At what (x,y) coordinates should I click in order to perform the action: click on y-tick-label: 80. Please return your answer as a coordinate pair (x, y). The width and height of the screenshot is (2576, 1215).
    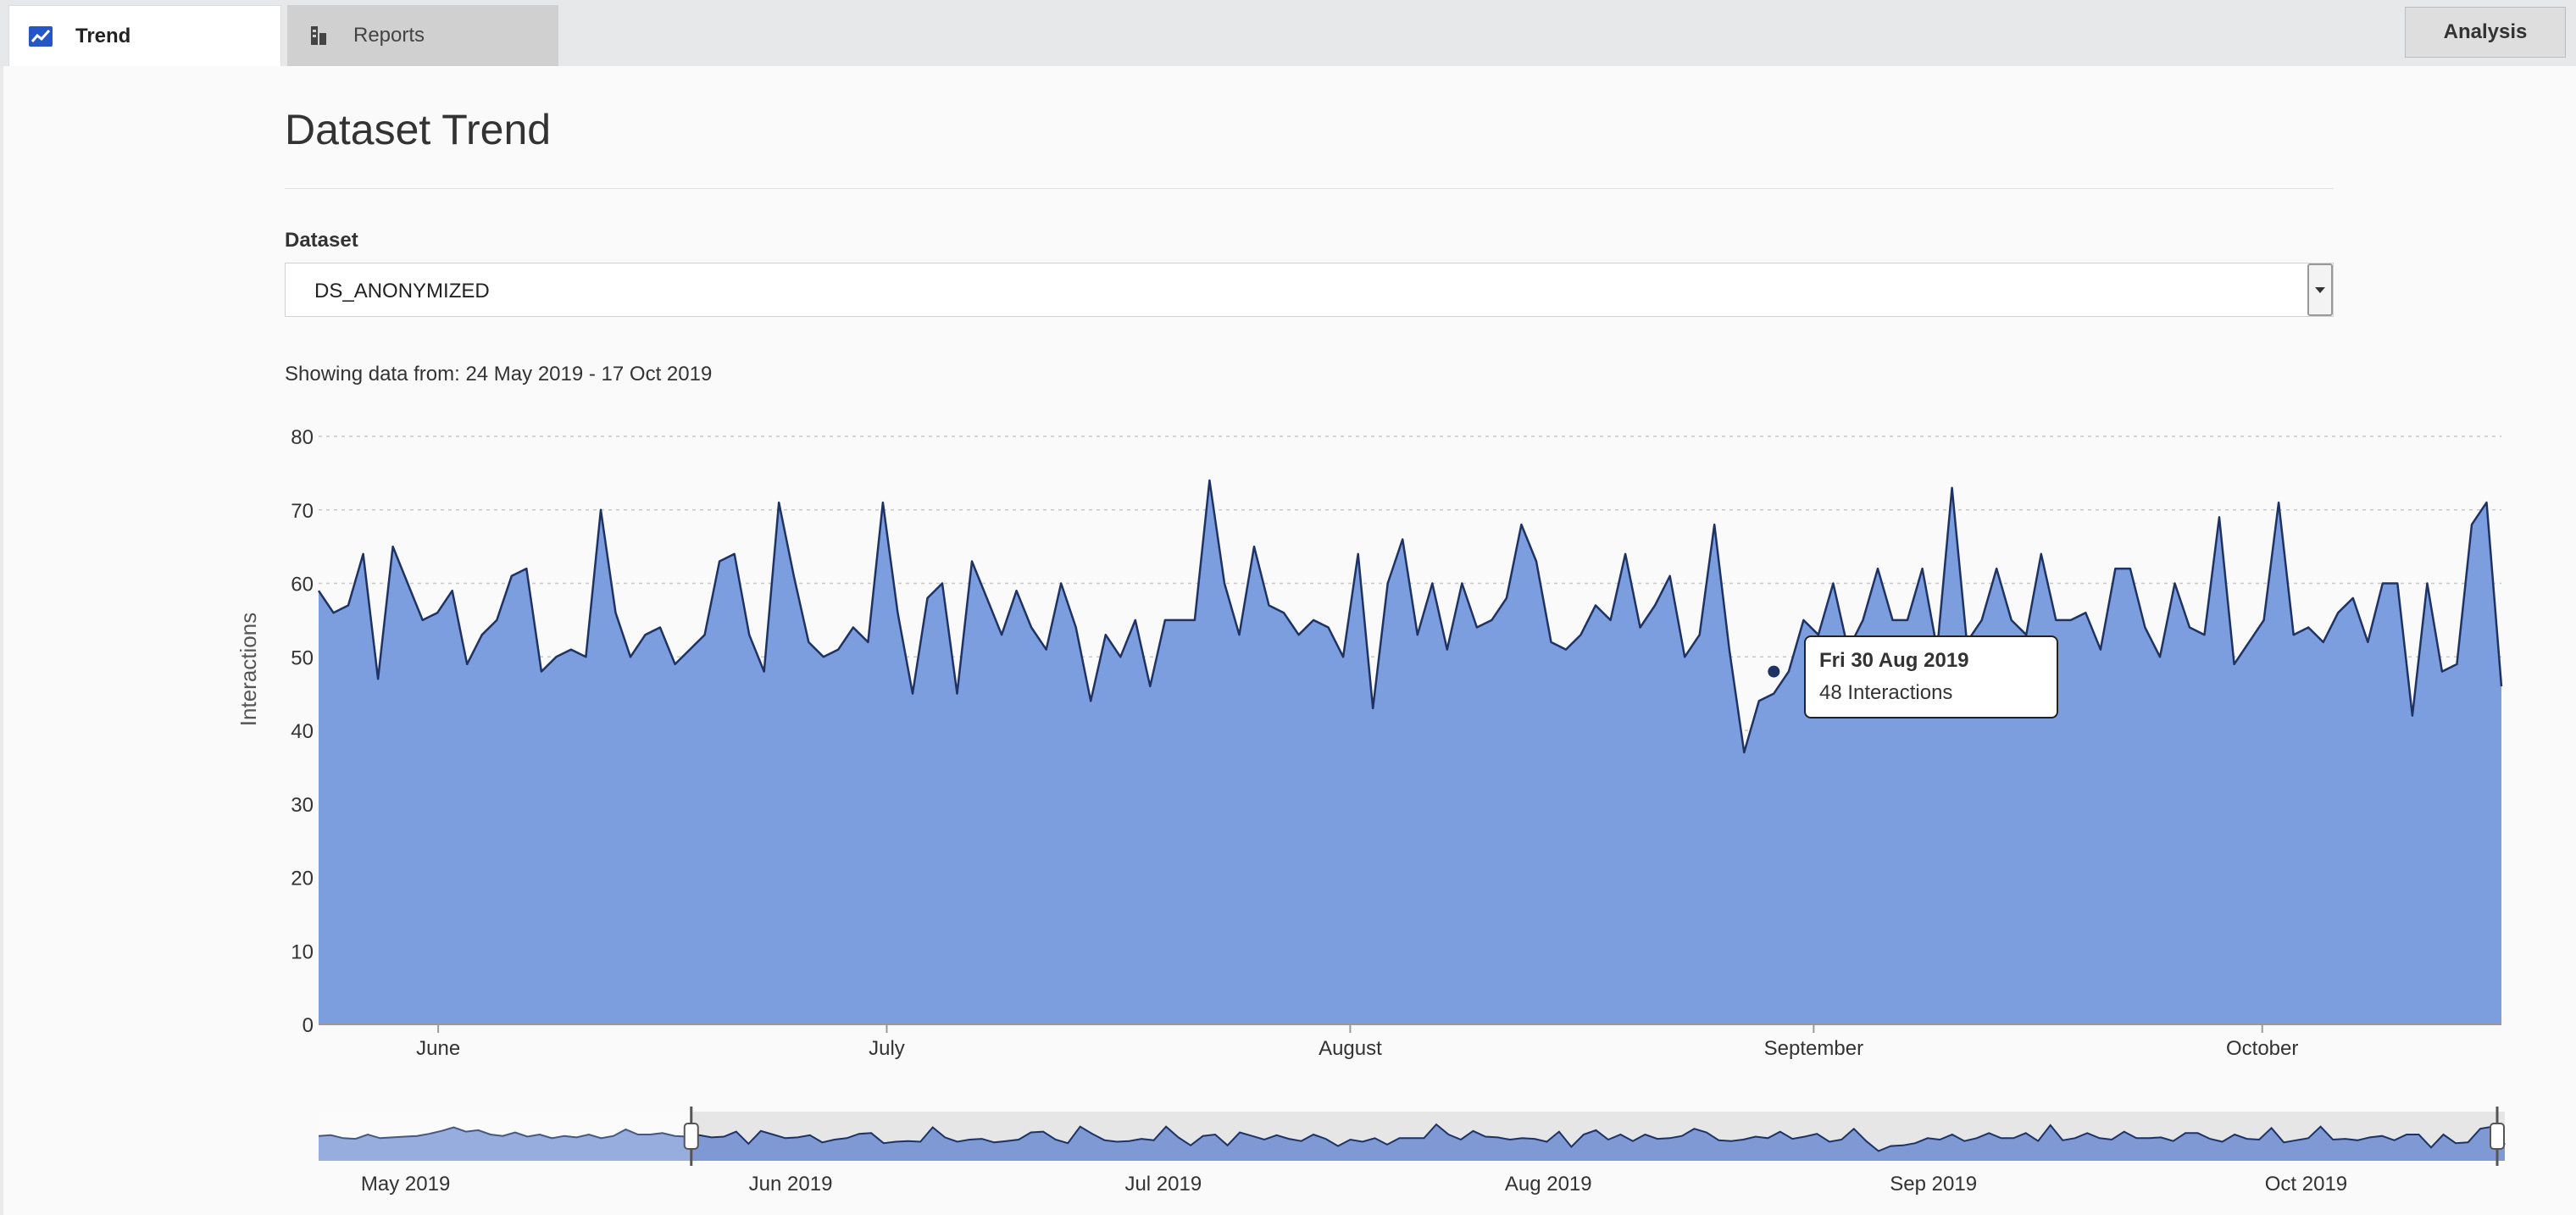
    Looking at the image, I should click on (302, 437).